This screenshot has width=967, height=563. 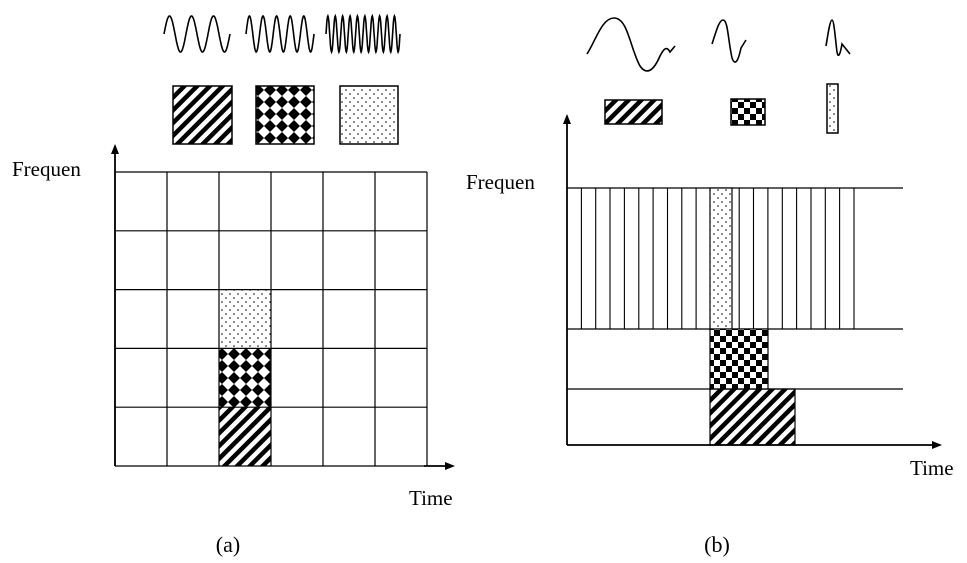 What do you see at coordinates (721, 258) in the screenshot?
I see `tile-dots-narrow` at bounding box center [721, 258].